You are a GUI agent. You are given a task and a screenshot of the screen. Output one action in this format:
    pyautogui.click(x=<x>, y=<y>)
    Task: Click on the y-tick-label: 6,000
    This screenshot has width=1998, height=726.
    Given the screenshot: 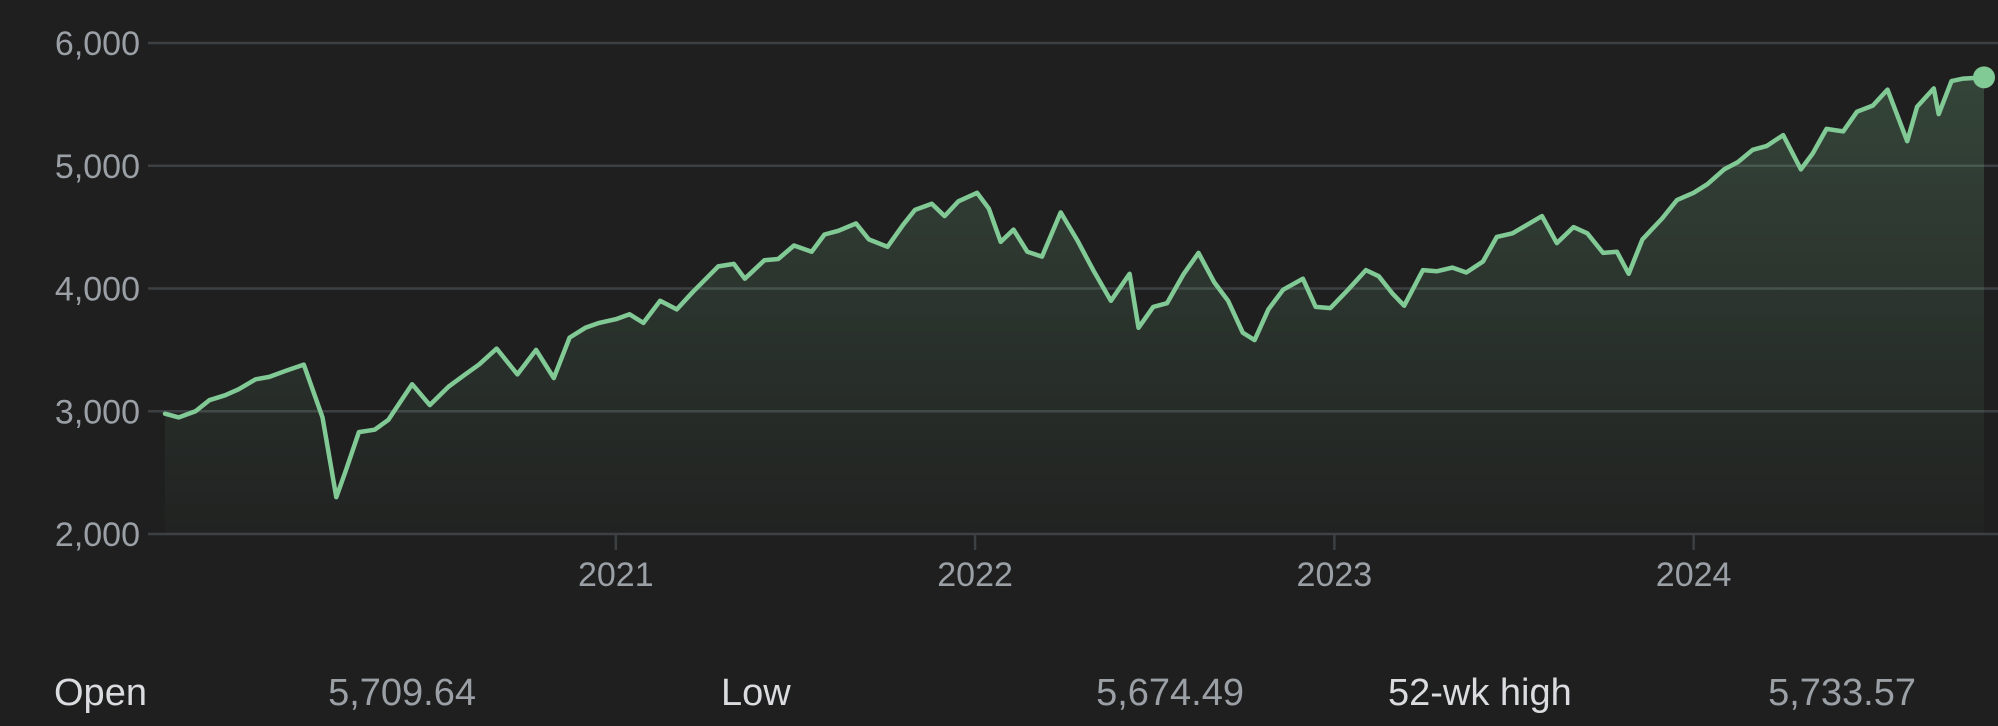 What is the action you would take?
    pyautogui.click(x=97, y=44)
    